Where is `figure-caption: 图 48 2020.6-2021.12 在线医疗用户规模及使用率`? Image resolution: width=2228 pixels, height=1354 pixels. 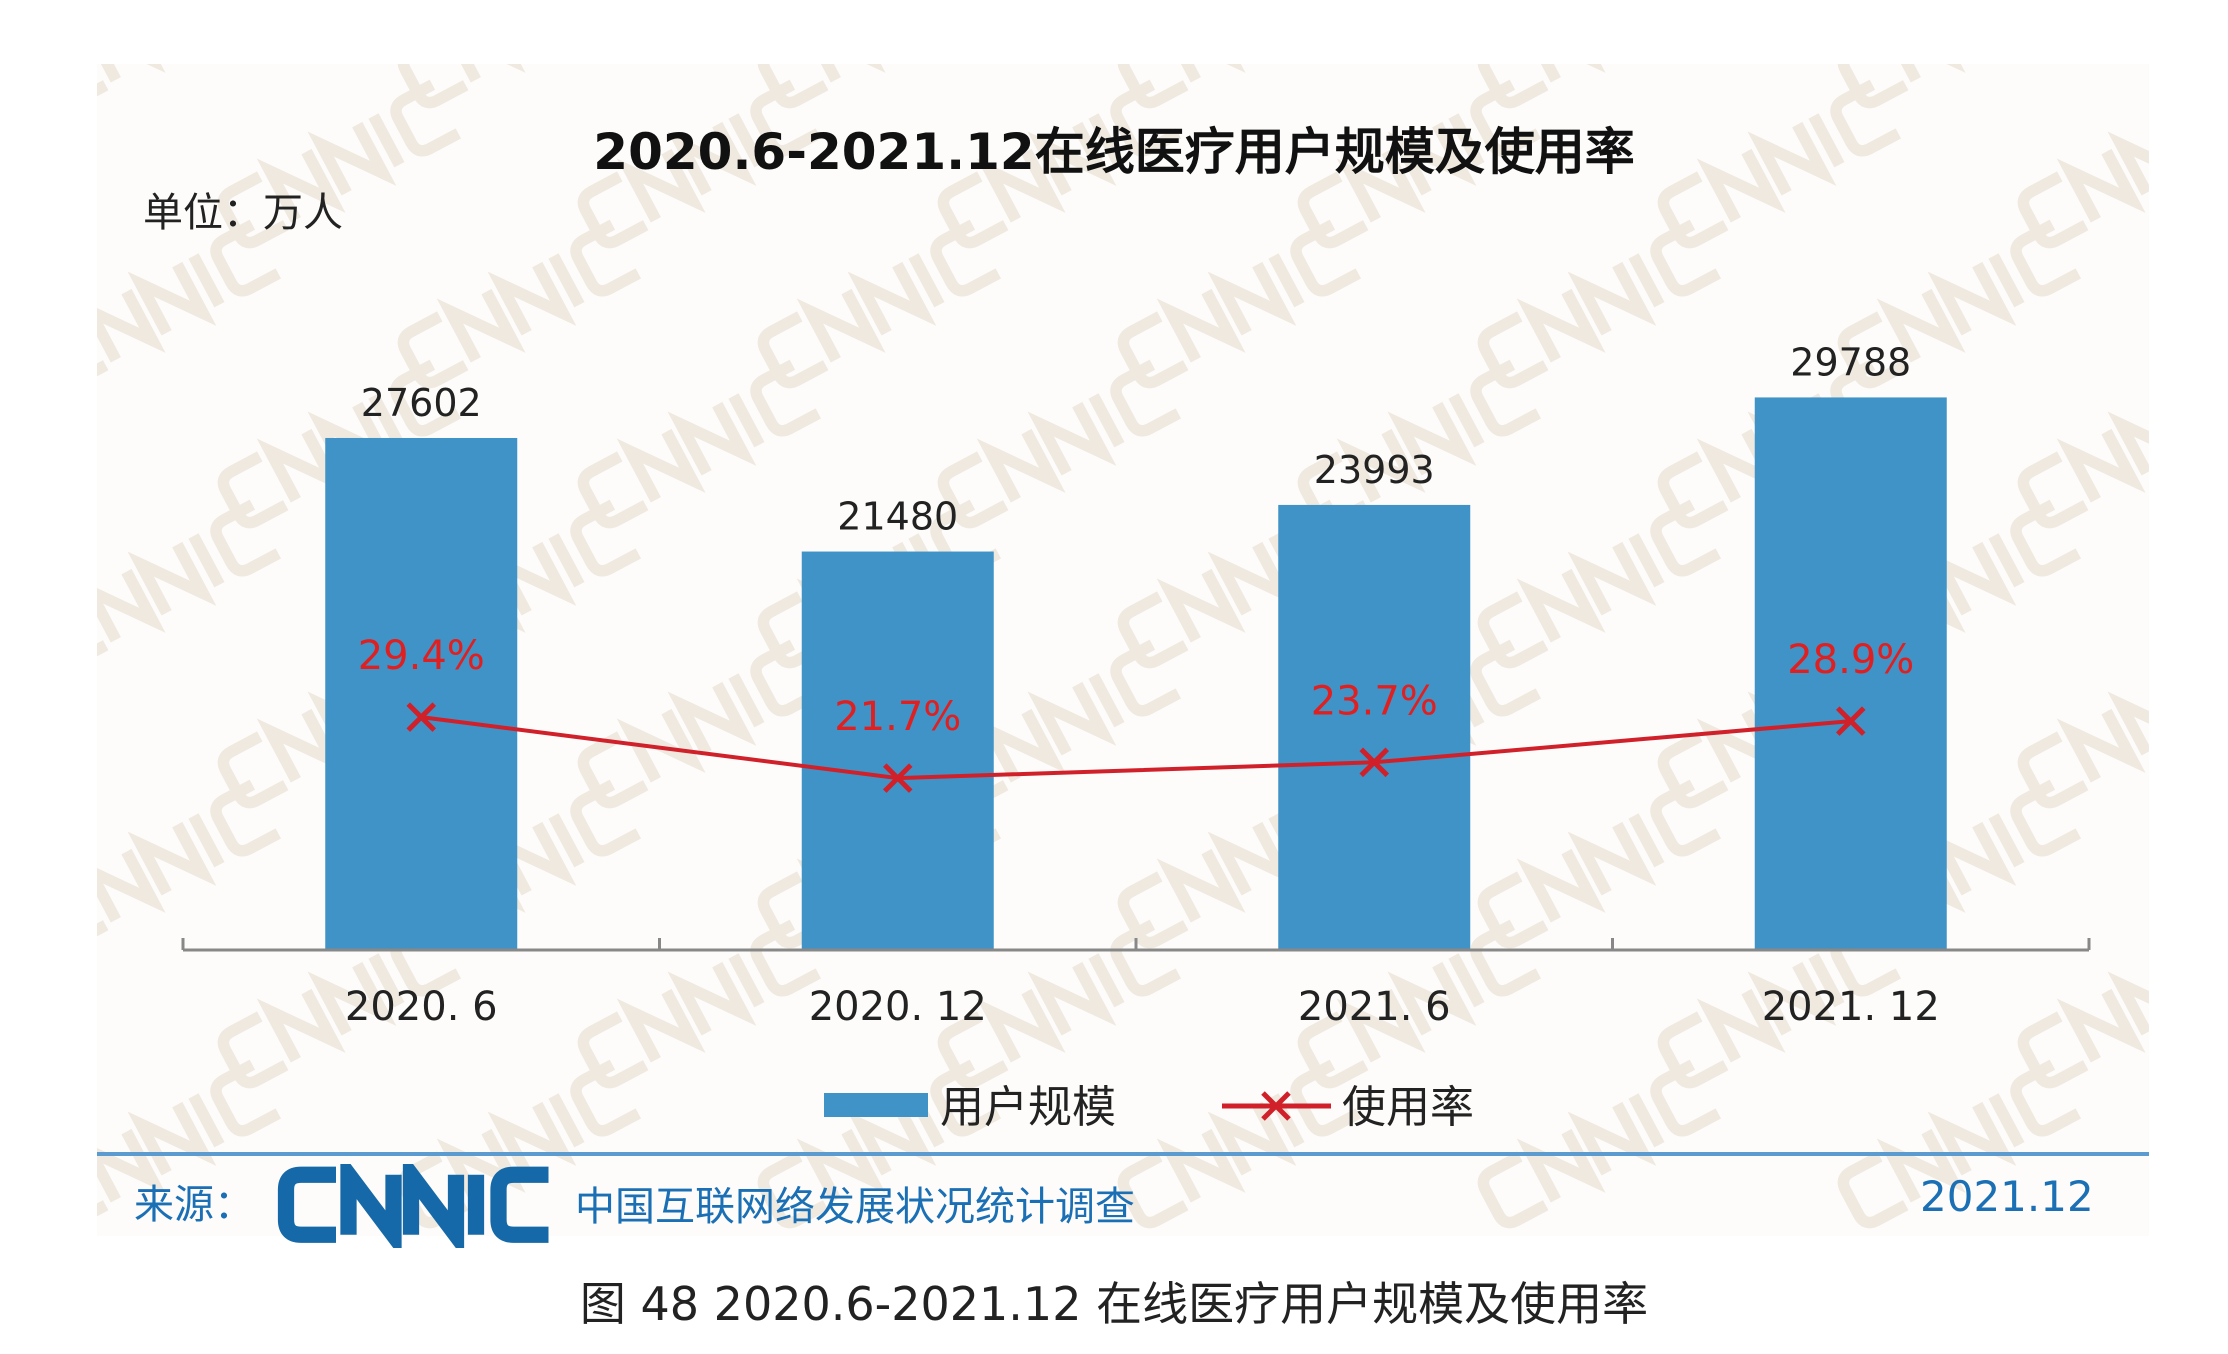
figure-caption: 图 48 2020.6-2021.12 在线医疗用户规模及使用率 is located at coordinates (1114, 1304).